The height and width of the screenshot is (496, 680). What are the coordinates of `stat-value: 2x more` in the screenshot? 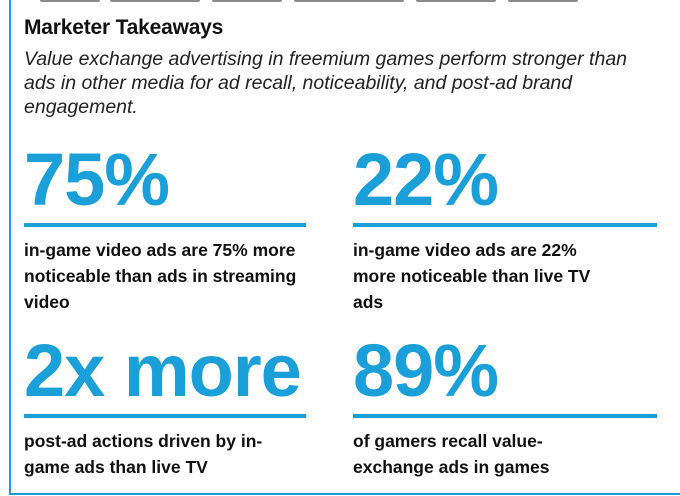 It's located at (163, 370).